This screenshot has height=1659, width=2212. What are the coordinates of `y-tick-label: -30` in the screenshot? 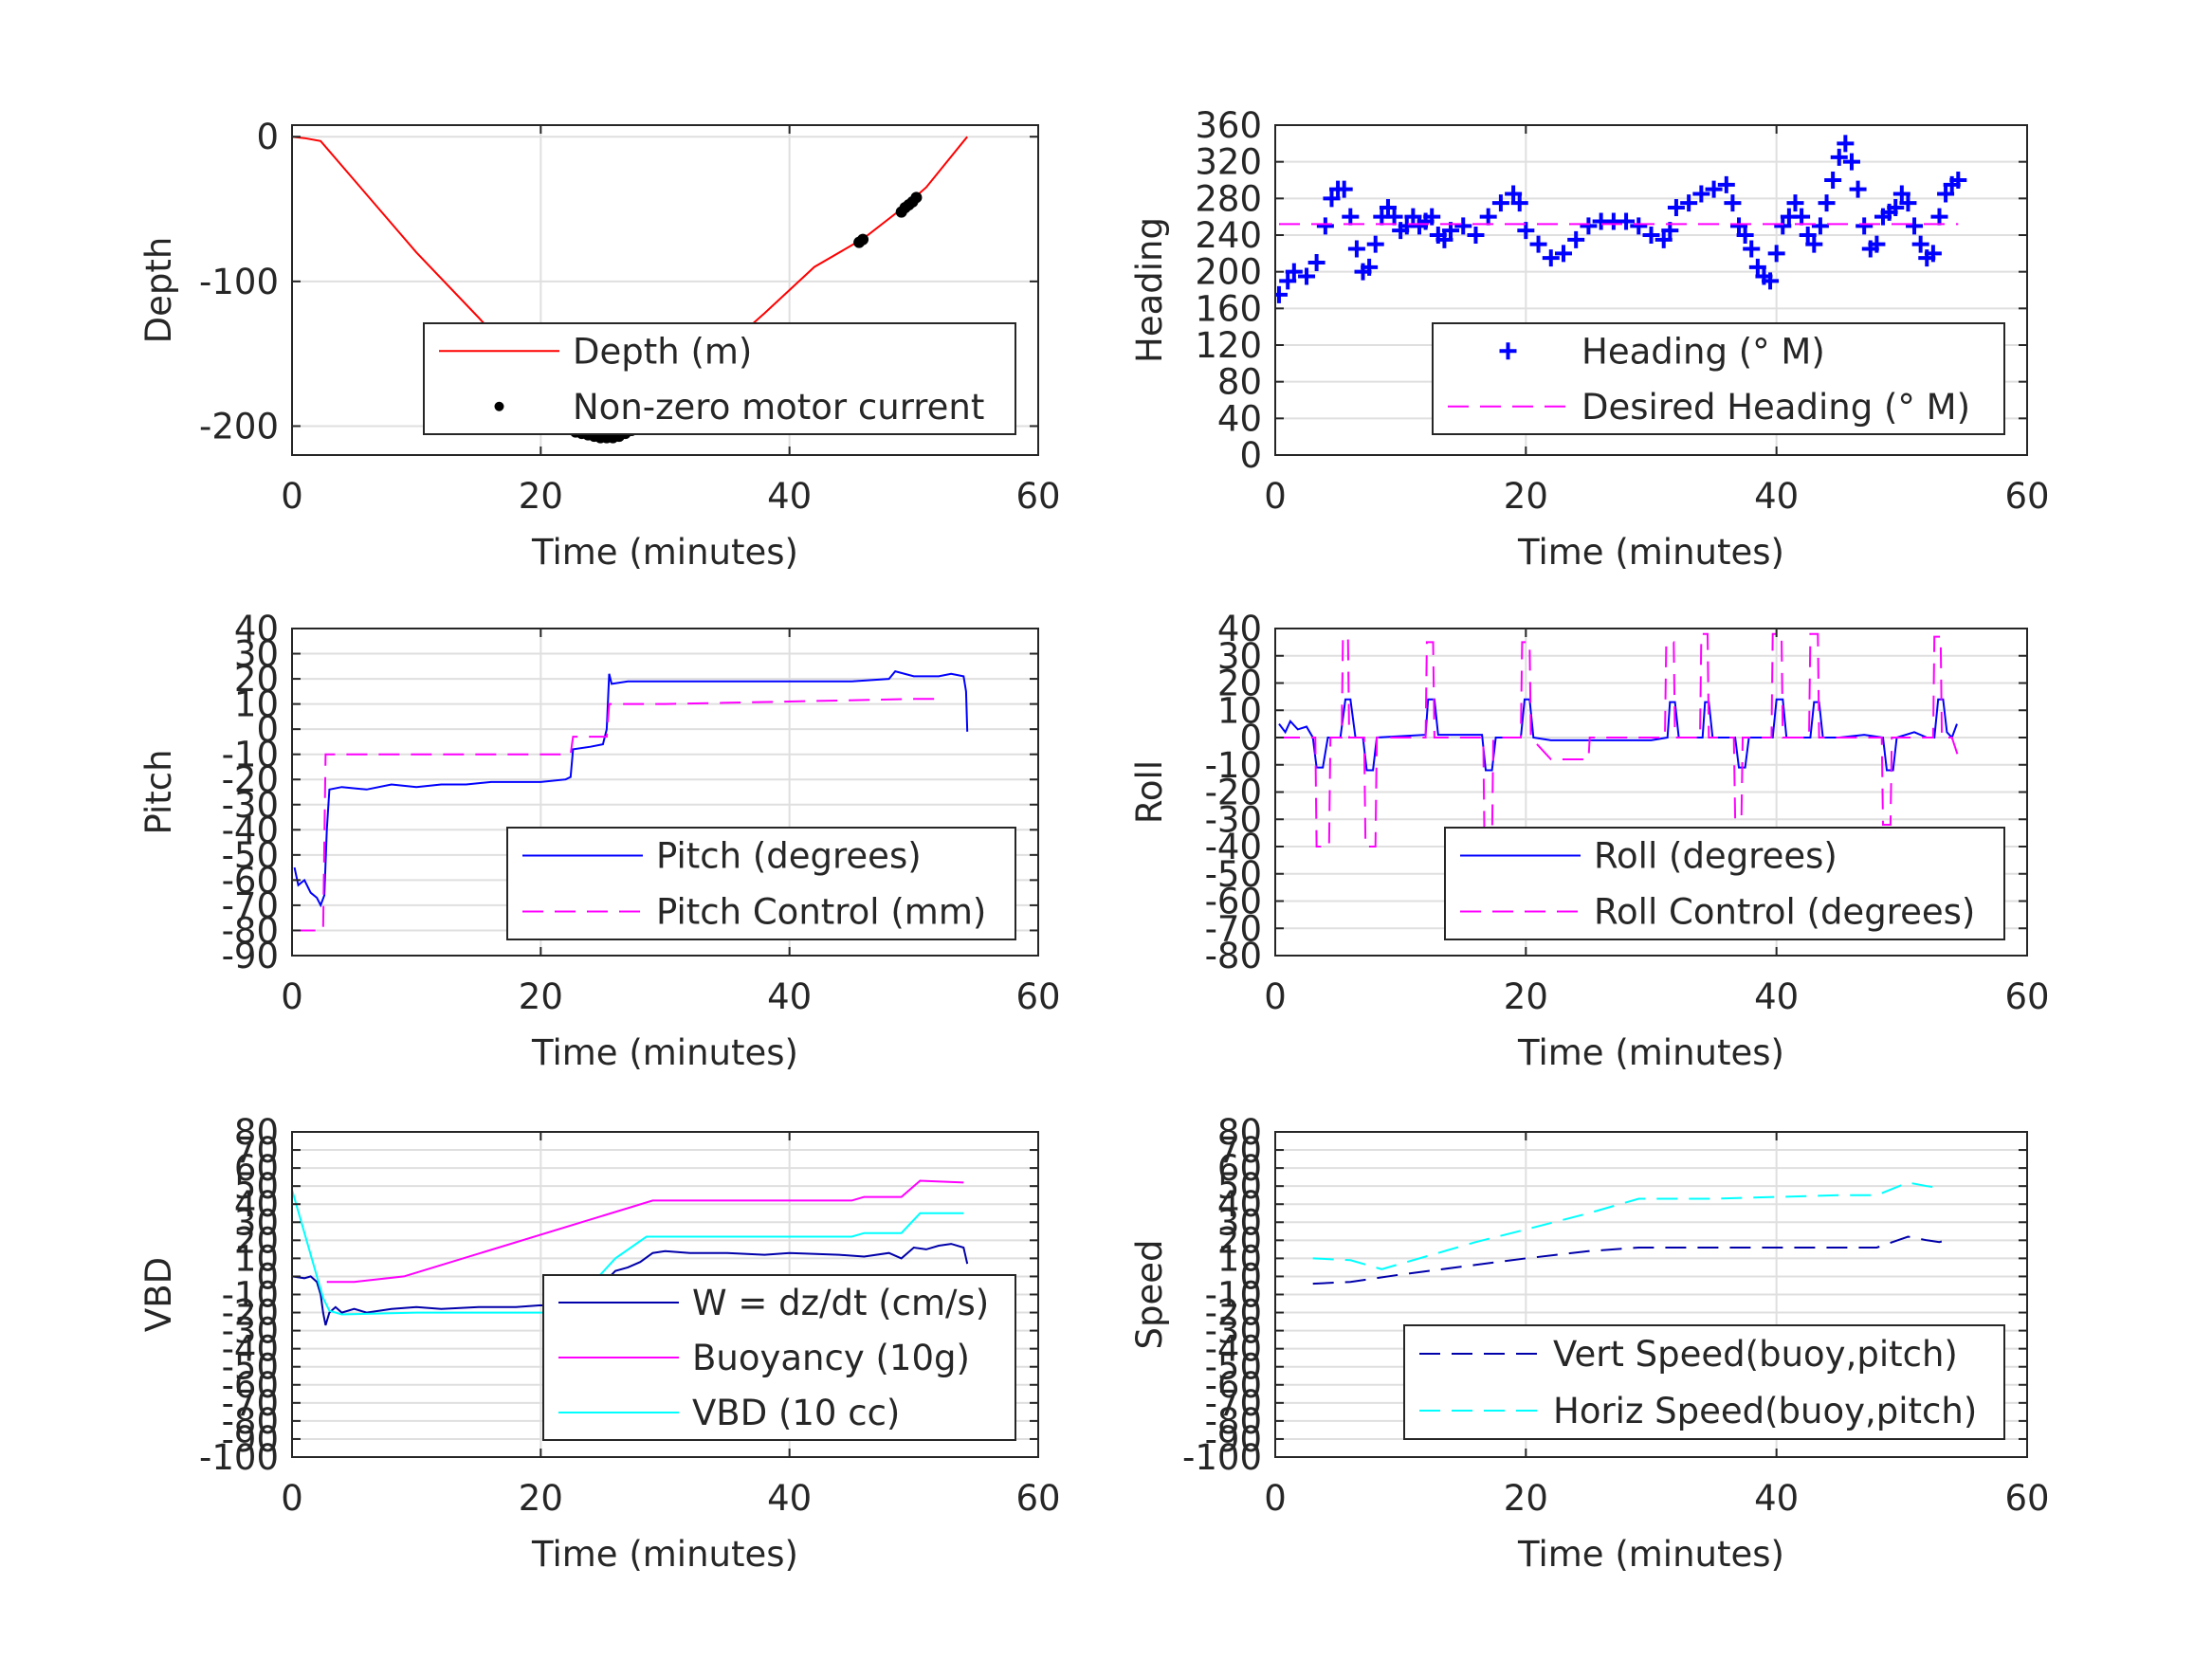 It's located at (1233, 1331).